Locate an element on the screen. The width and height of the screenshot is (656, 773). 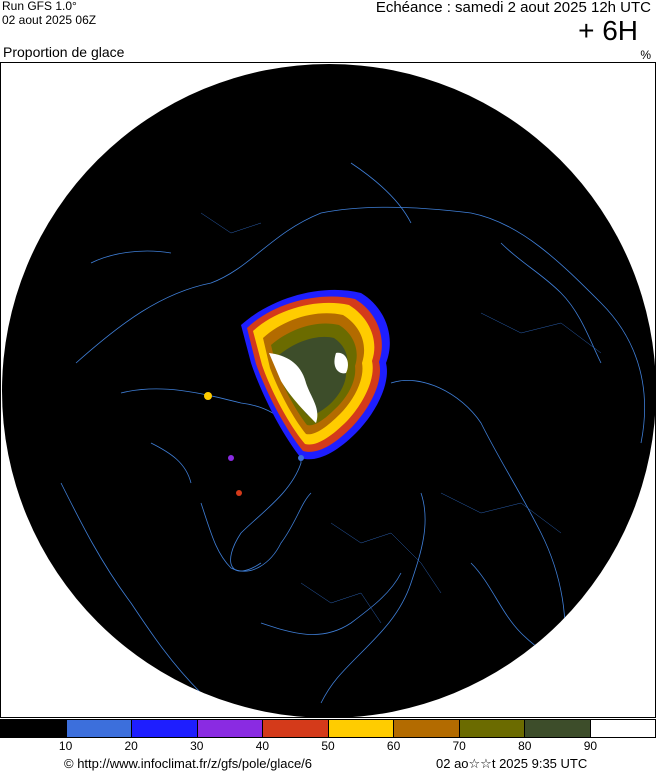
legend-tick-label: 90 is located at coordinates (590, 746).